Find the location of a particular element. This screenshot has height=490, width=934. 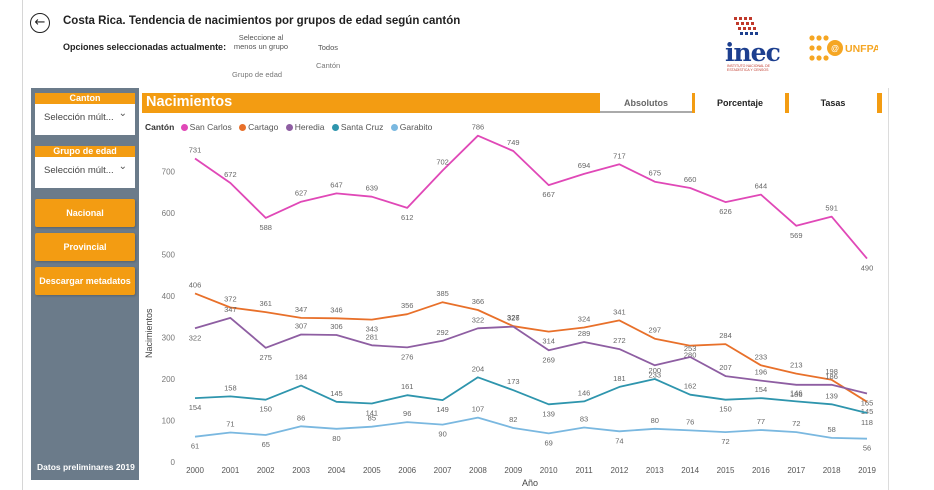

filter-canton-value: Todos is located at coordinates (328, 47).